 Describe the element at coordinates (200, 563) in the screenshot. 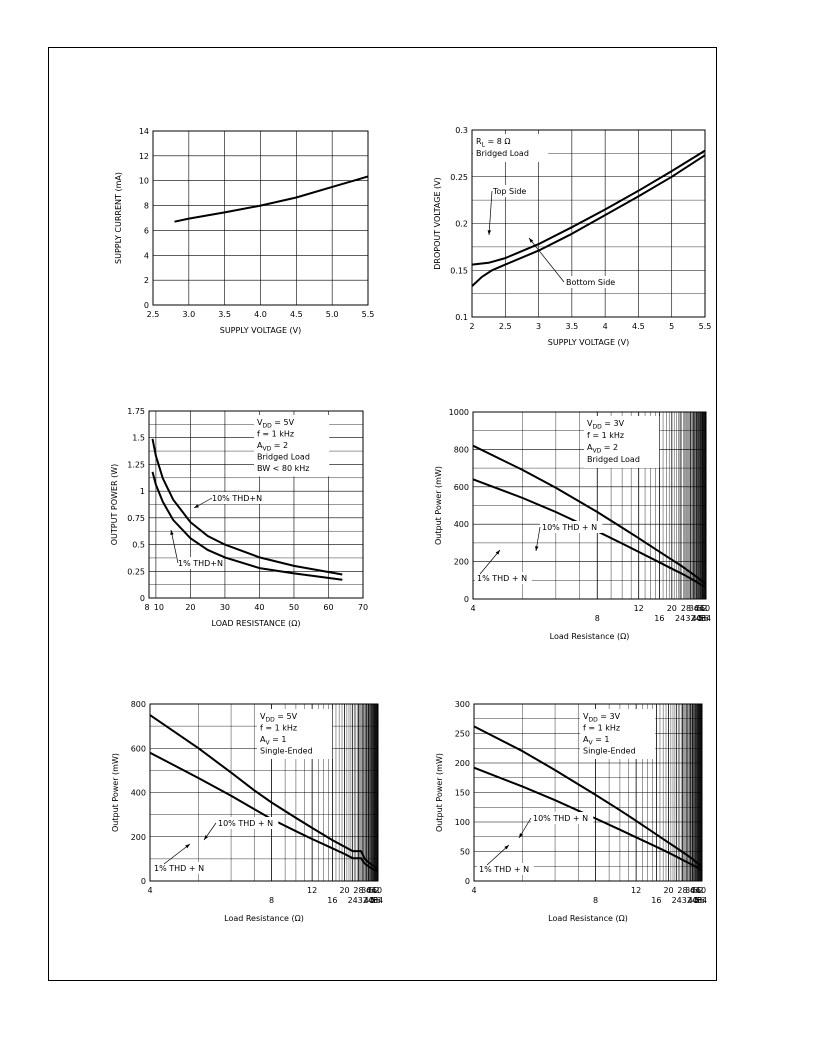

I see `annotation-label: 1% THD+N` at that location.